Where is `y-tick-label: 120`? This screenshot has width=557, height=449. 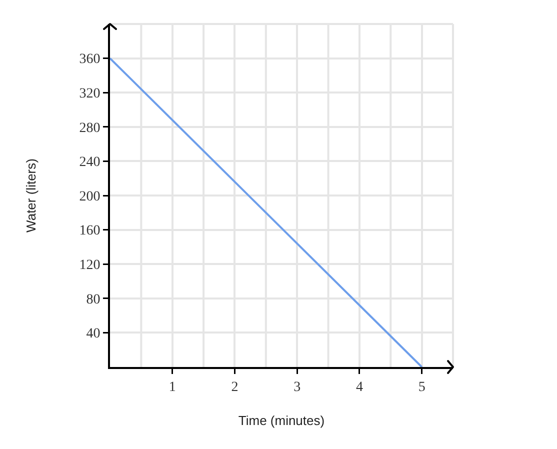
y-tick-label: 120 is located at coordinates (89, 265).